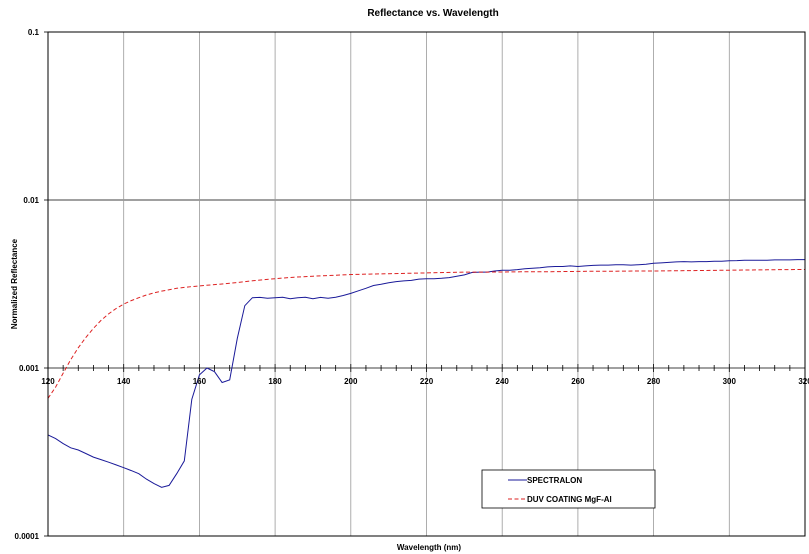 This screenshot has height=554, width=809. What do you see at coordinates (432, 13) in the screenshot?
I see `chart-title: Reflectance vs. Wavelength` at bounding box center [432, 13].